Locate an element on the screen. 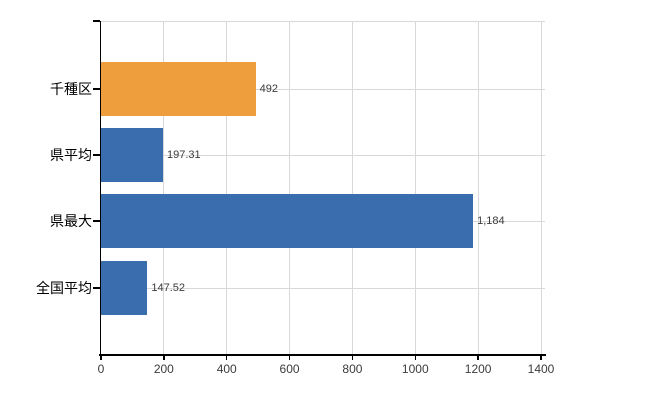 This screenshot has width=650, height=400. bar-value-label: 197.31 is located at coordinates (184, 155).